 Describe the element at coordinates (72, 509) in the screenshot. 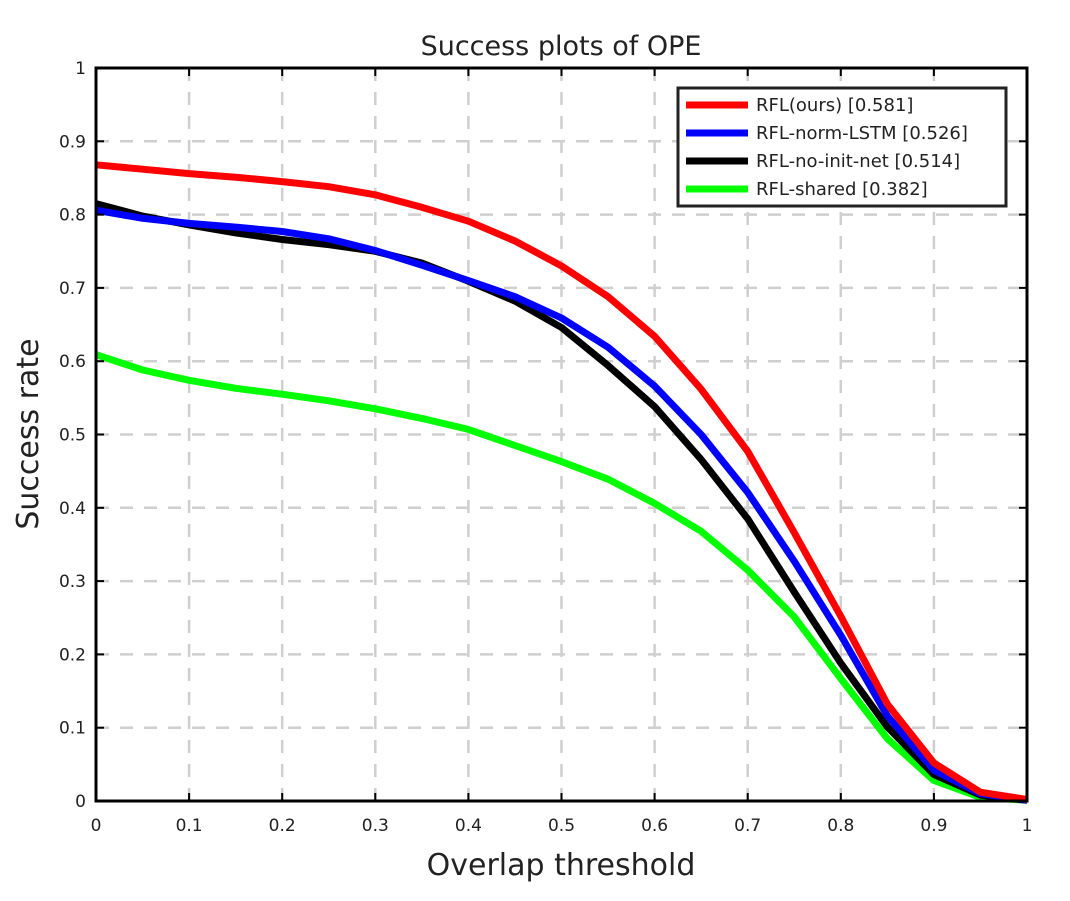

I see `y-tick-label: 0.4` at that location.